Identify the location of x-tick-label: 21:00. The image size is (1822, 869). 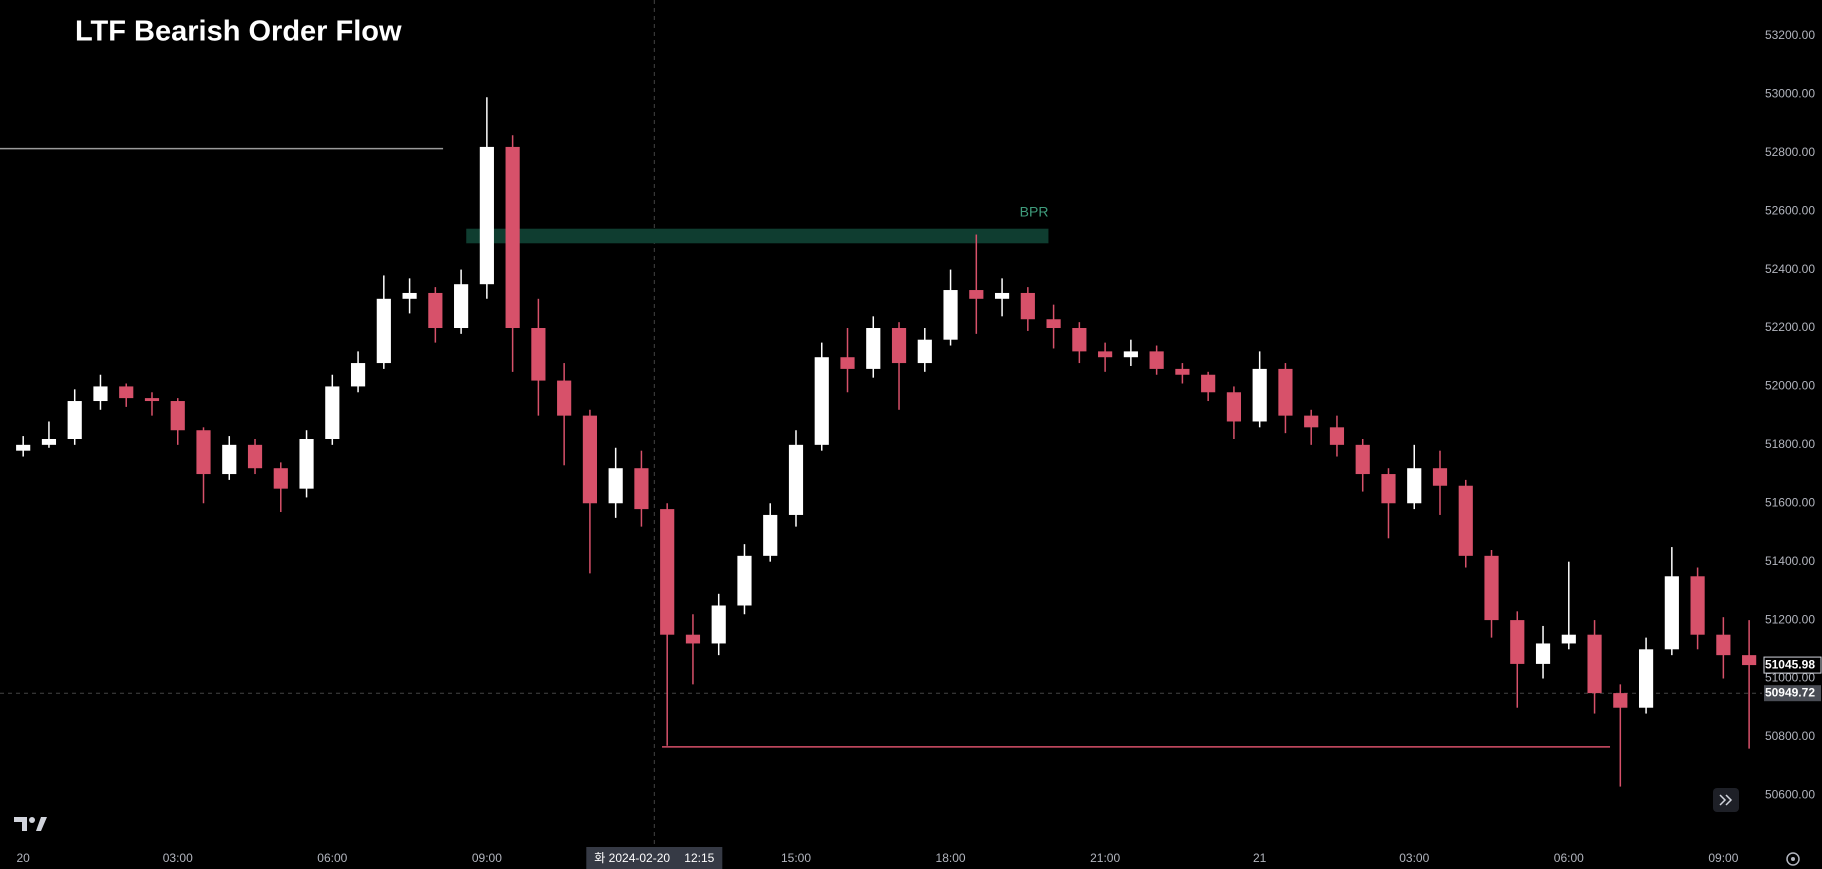
(1105, 858).